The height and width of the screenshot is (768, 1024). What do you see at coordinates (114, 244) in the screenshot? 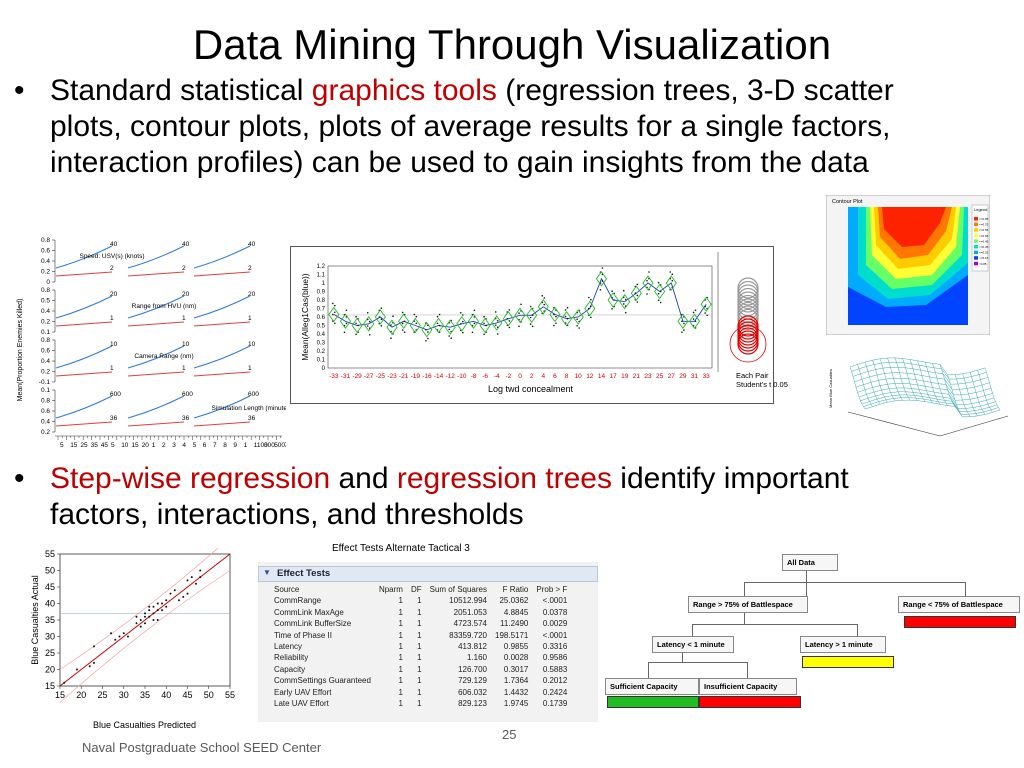
I see `profile-level-high: 40` at bounding box center [114, 244].